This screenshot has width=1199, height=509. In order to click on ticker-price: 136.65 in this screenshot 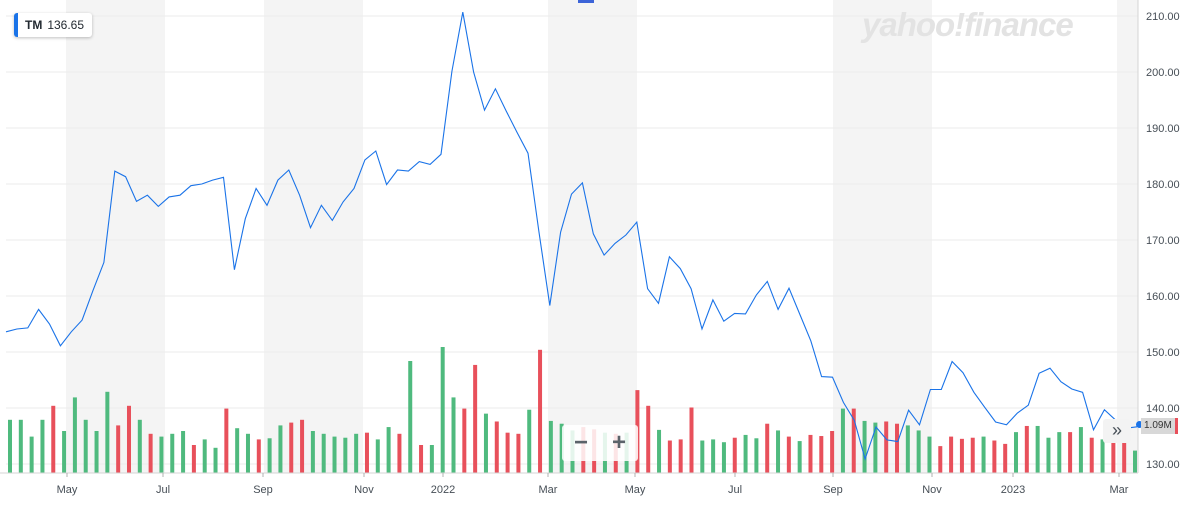, I will do `click(66, 25)`.